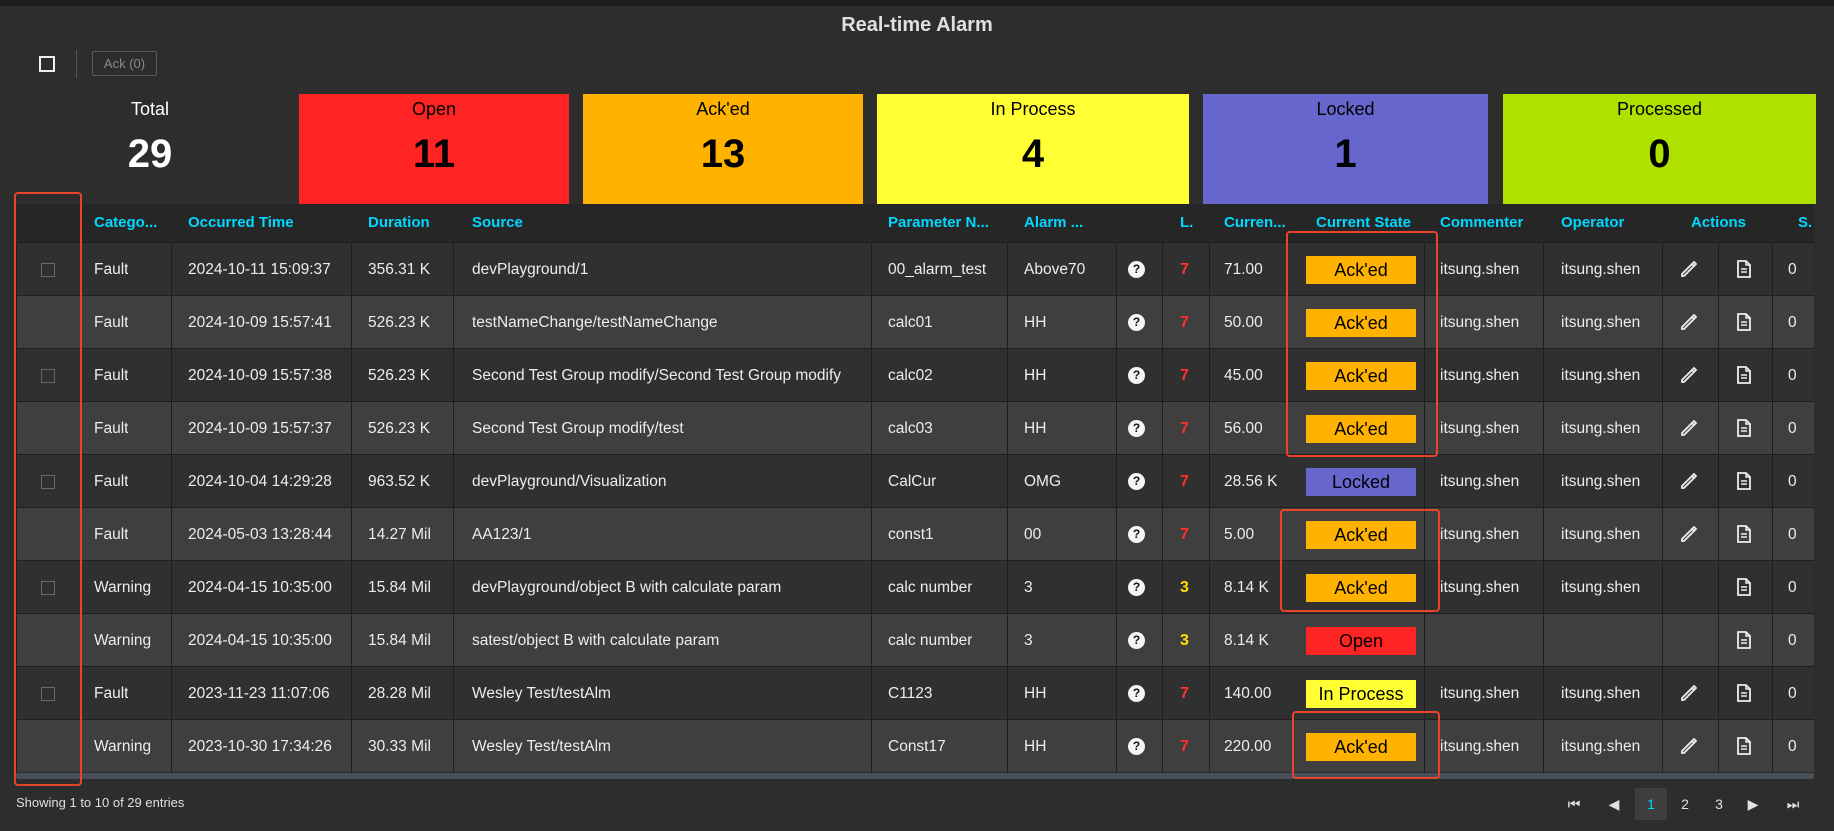 The height and width of the screenshot is (831, 1834). Describe the element at coordinates (399, 222) in the screenshot. I see `column-header-2: Duration` at that location.